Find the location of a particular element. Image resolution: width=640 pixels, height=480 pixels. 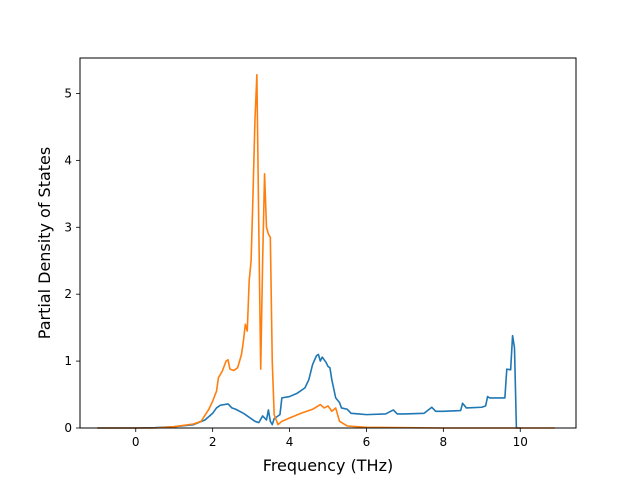

x-tick-label: 10 is located at coordinates (520, 442).